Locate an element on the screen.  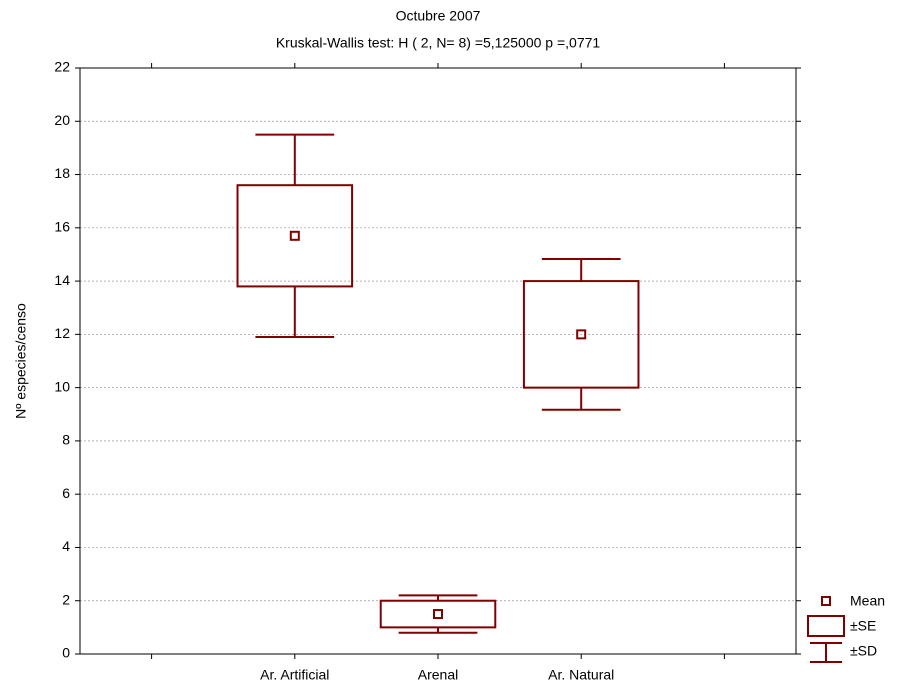
chart-title: Octubre 2007 is located at coordinates (438, 16).